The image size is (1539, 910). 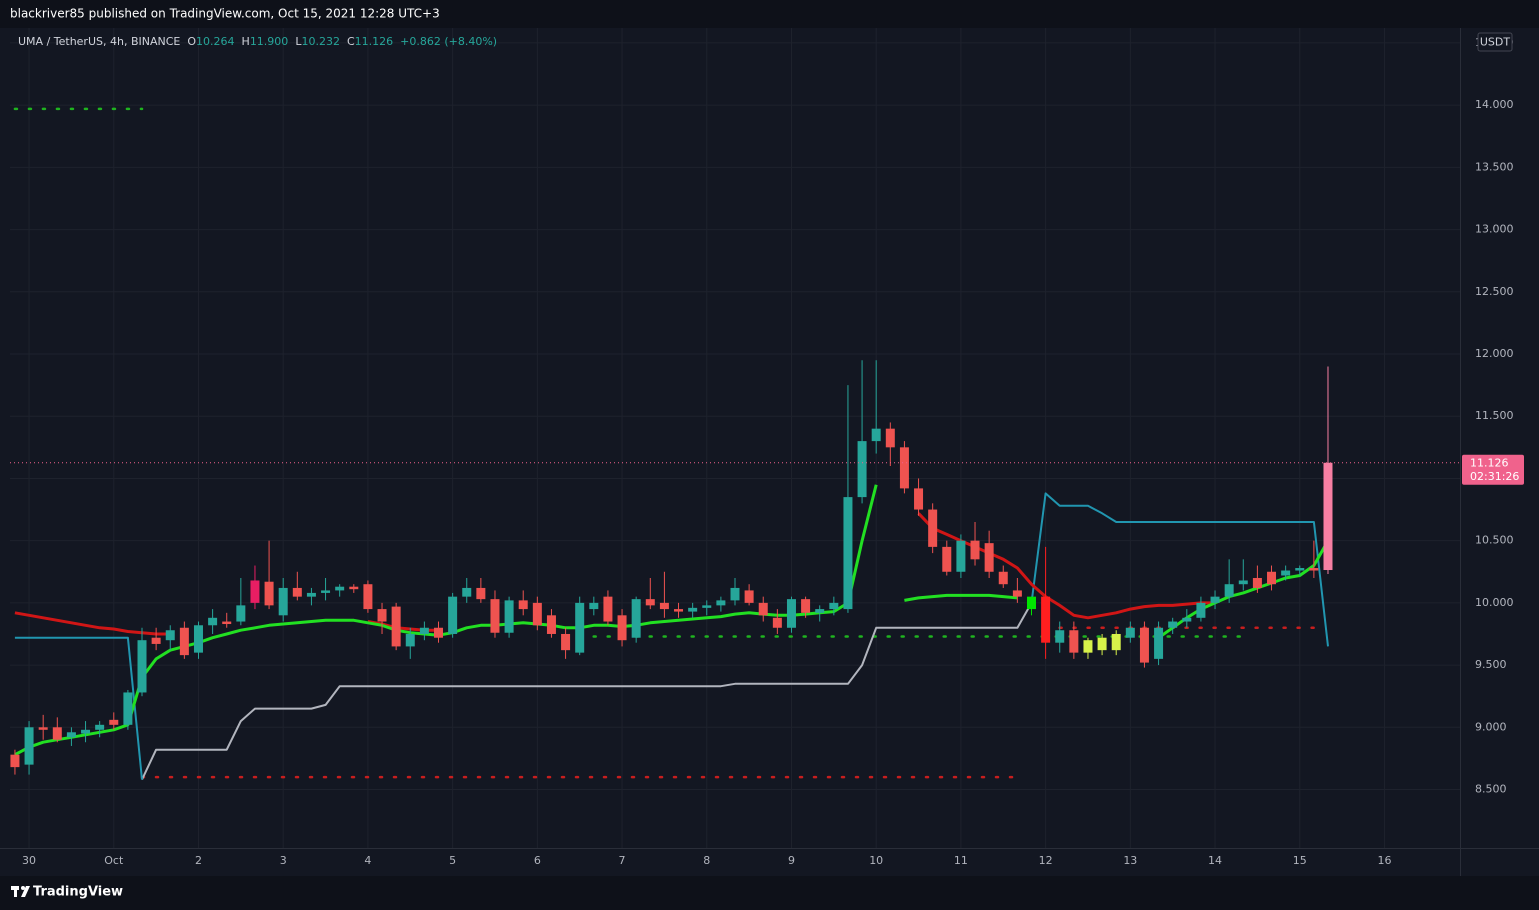 What do you see at coordinates (1491, 726) in the screenshot?
I see `y-tick-label: 9.000` at bounding box center [1491, 726].